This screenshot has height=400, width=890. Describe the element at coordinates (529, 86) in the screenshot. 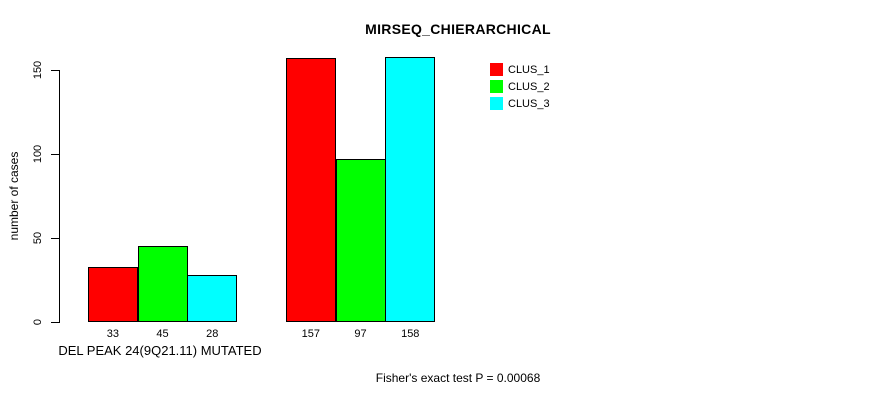

I see `legend-label: CLUS_2` at that location.